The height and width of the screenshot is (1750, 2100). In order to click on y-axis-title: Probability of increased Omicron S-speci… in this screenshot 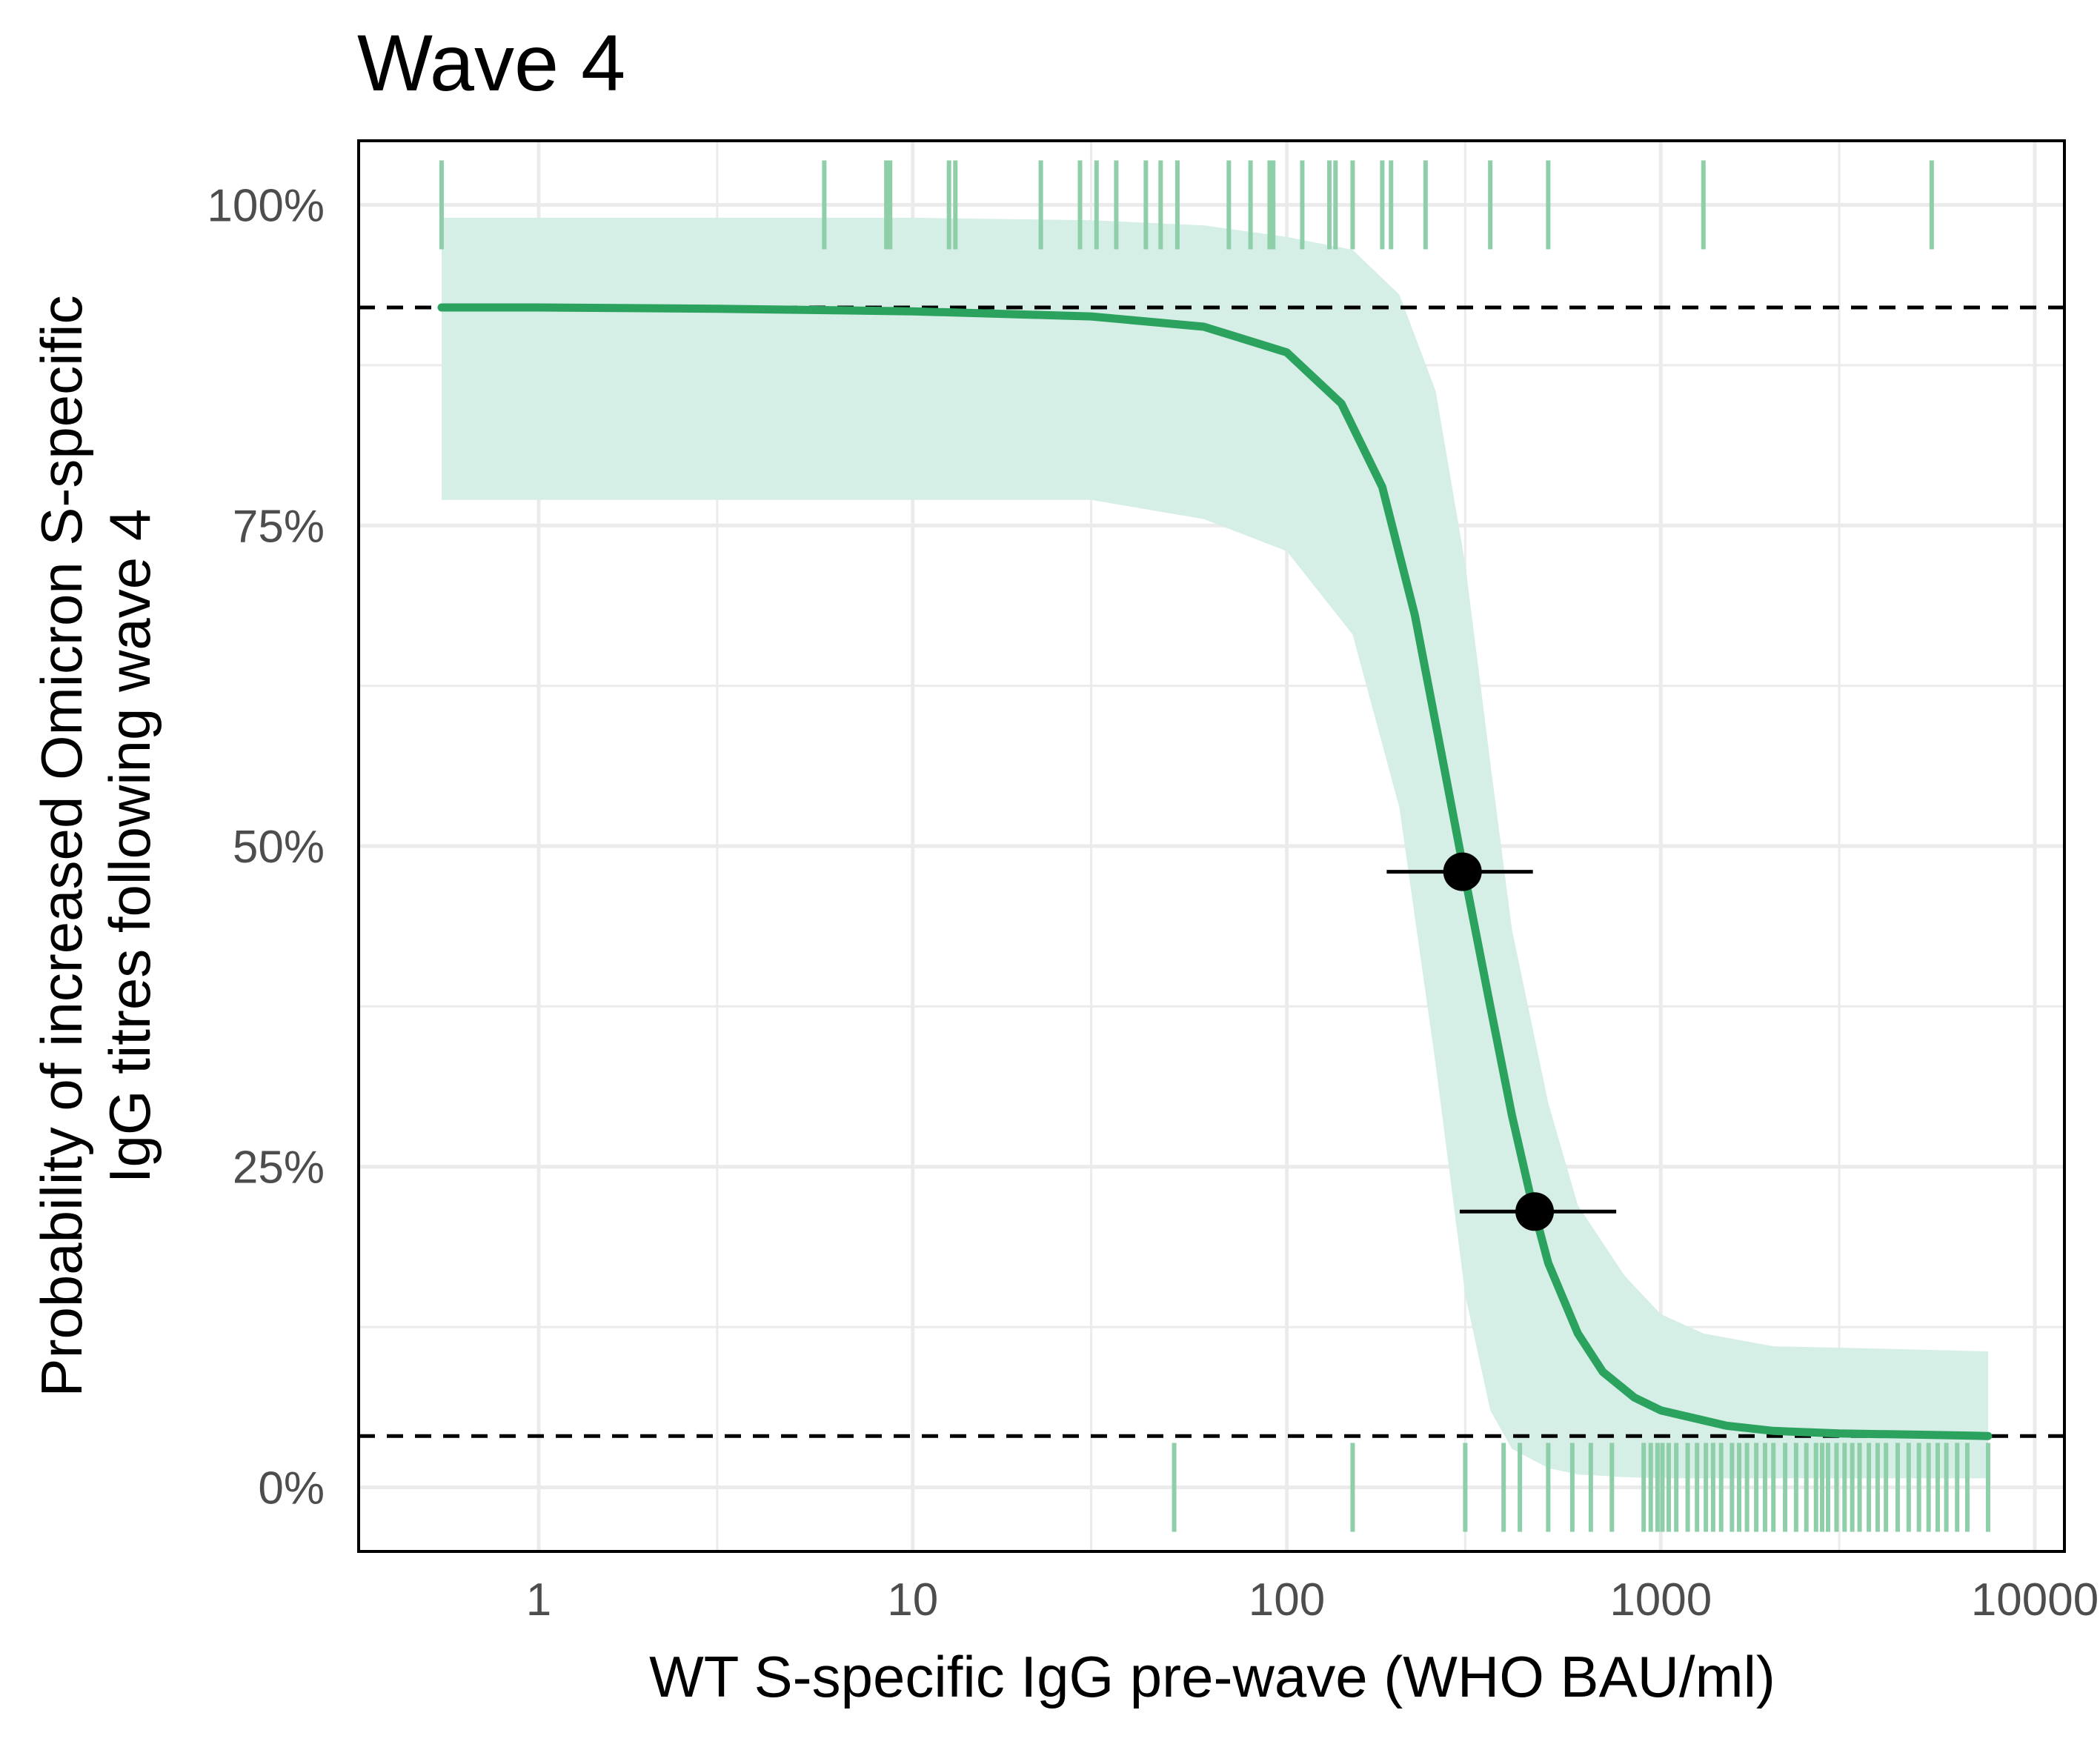, I will do `click(96, 846)`.